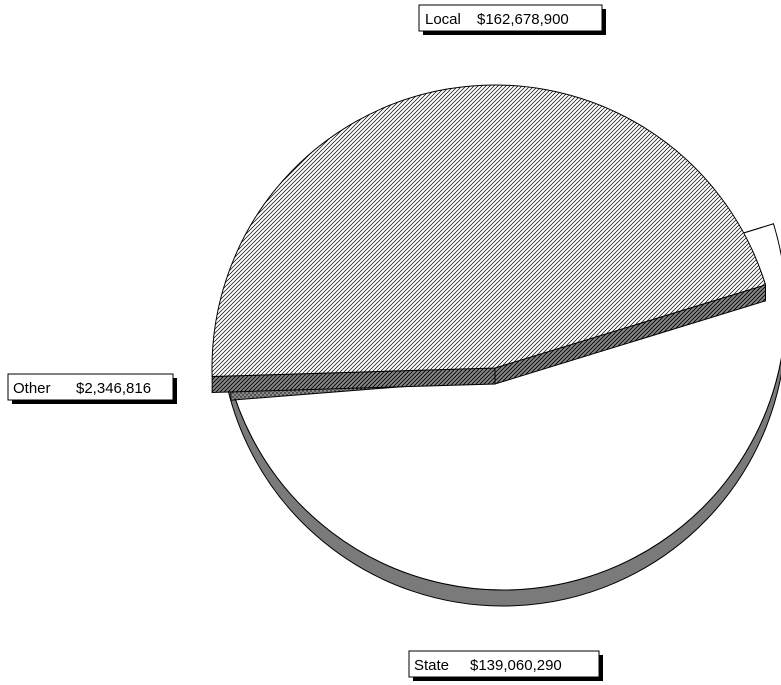  What do you see at coordinates (443, 19) in the screenshot?
I see `slice-label-local-text: Local` at bounding box center [443, 19].